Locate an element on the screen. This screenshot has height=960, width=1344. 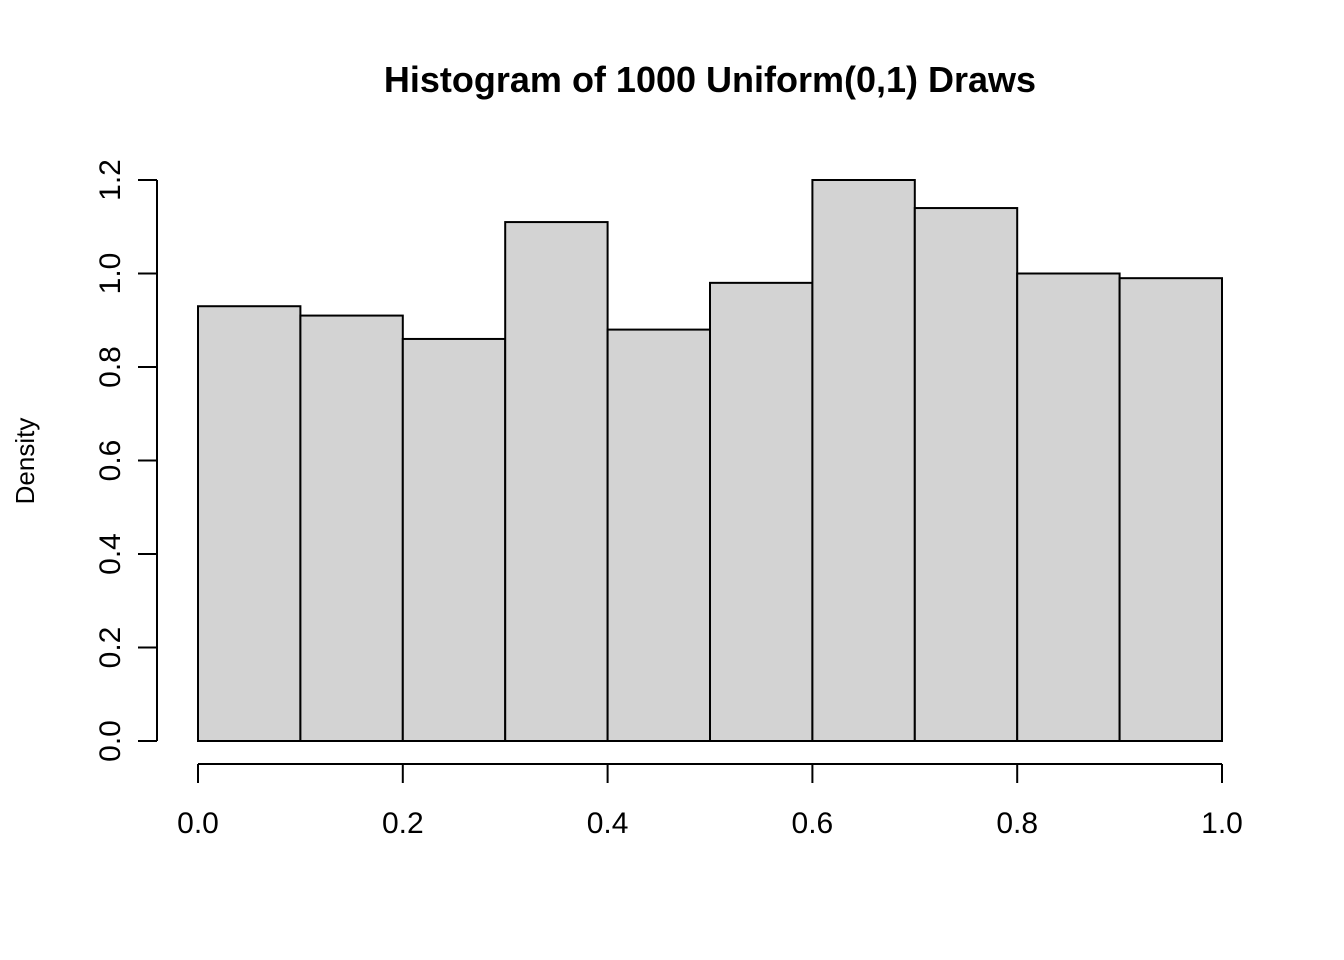
x-tick-label-4: 0.6 is located at coordinates (813, 823).